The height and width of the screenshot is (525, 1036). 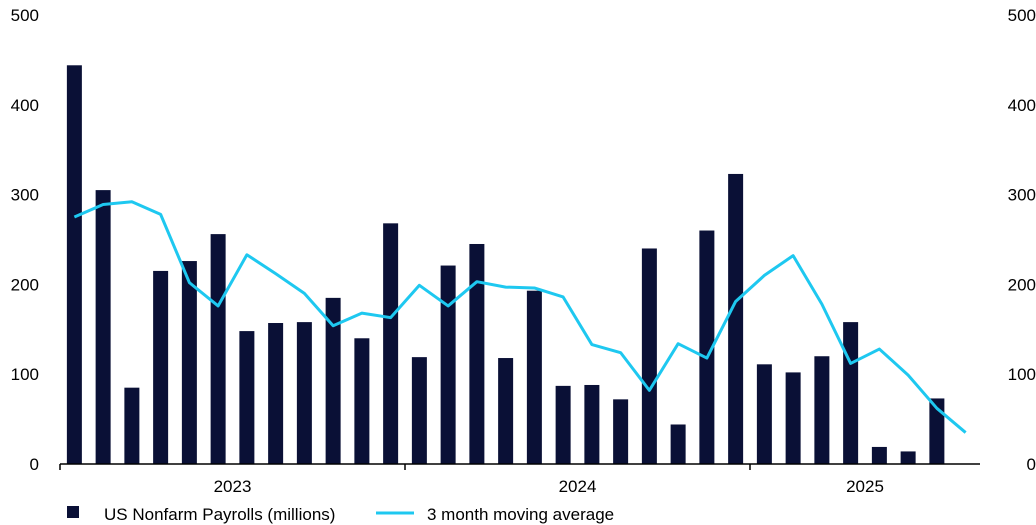 What do you see at coordinates (1022, 15) in the screenshot?
I see `y-tick-label-right: 500` at bounding box center [1022, 15].